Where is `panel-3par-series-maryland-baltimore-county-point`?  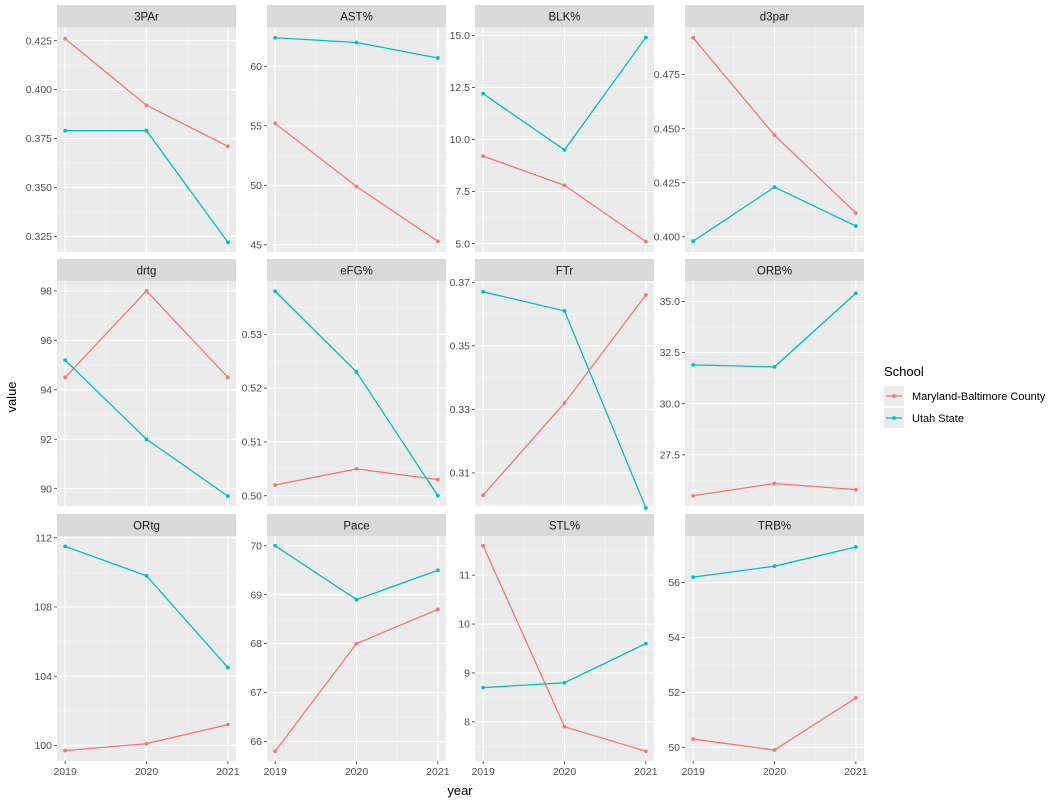
panel-3par-series-maryland-baltimore-county-point is located at coordinates (65, 38).